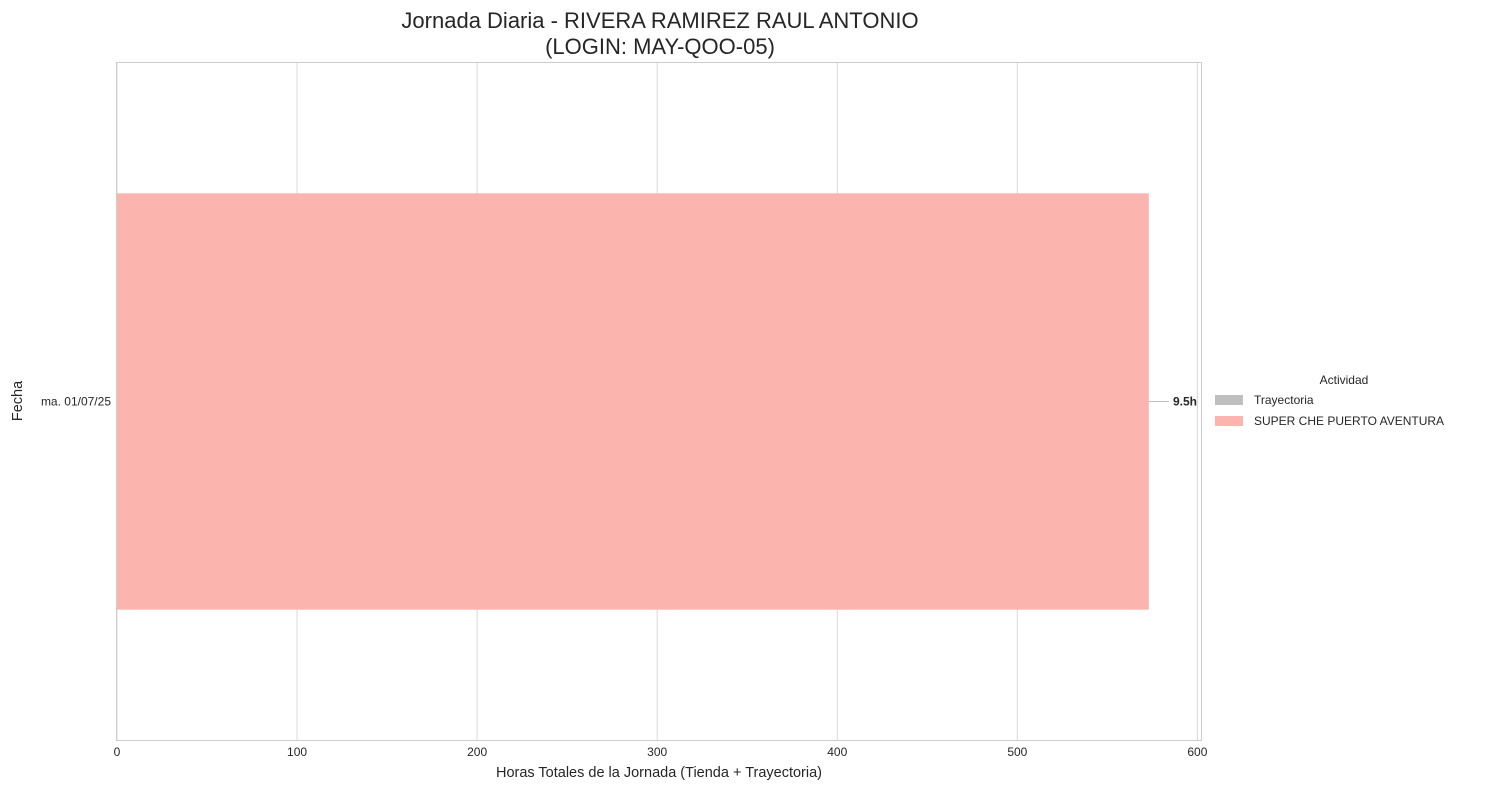  I want to click on y-tick-labels: ma. 01/07/25, so click(76, 402).